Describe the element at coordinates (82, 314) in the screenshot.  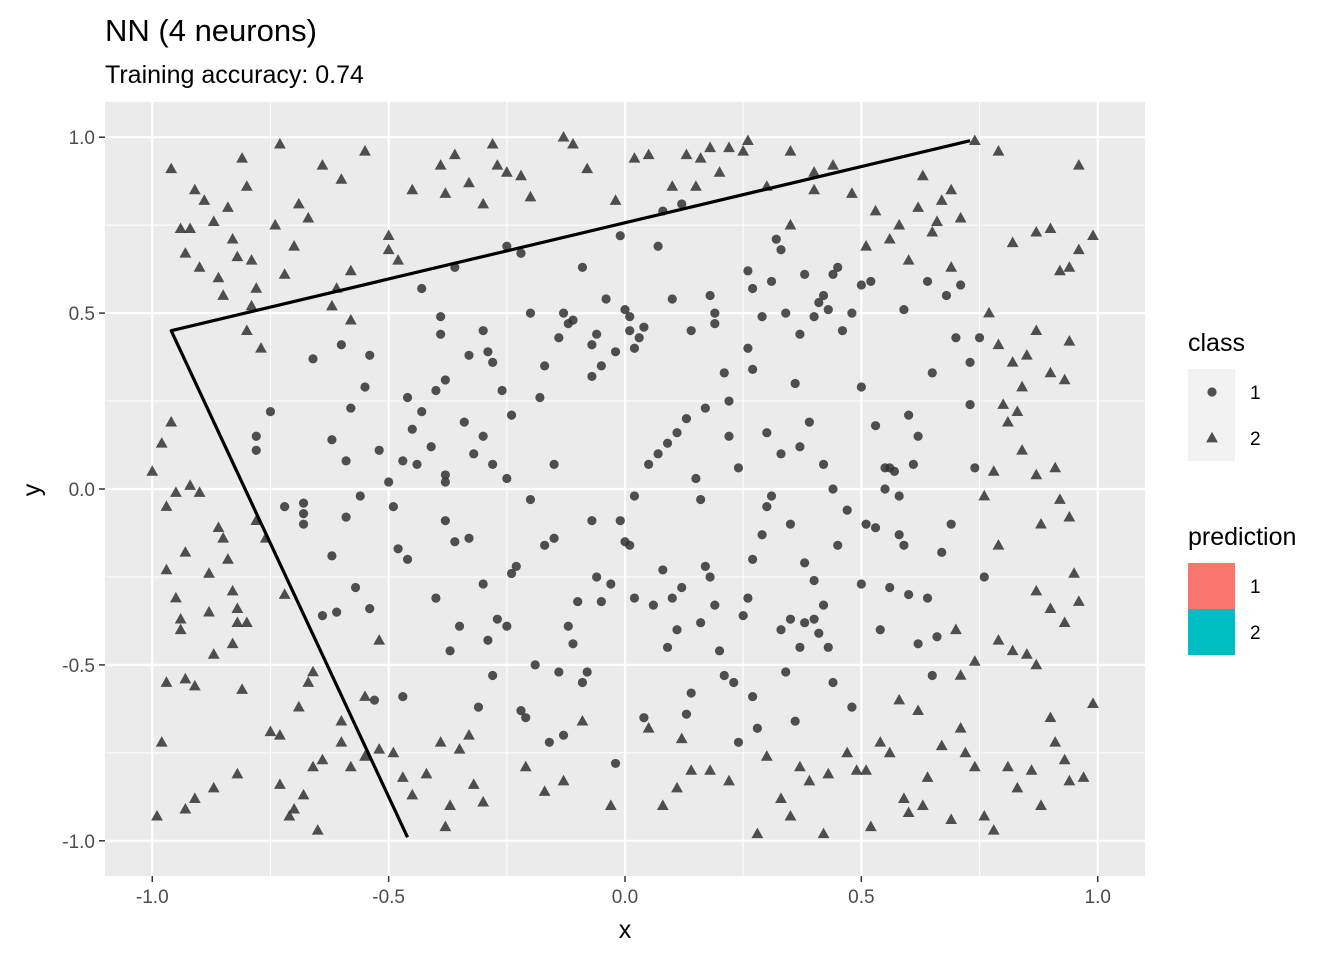
I see `y-tick-label: 0.5` at that location.